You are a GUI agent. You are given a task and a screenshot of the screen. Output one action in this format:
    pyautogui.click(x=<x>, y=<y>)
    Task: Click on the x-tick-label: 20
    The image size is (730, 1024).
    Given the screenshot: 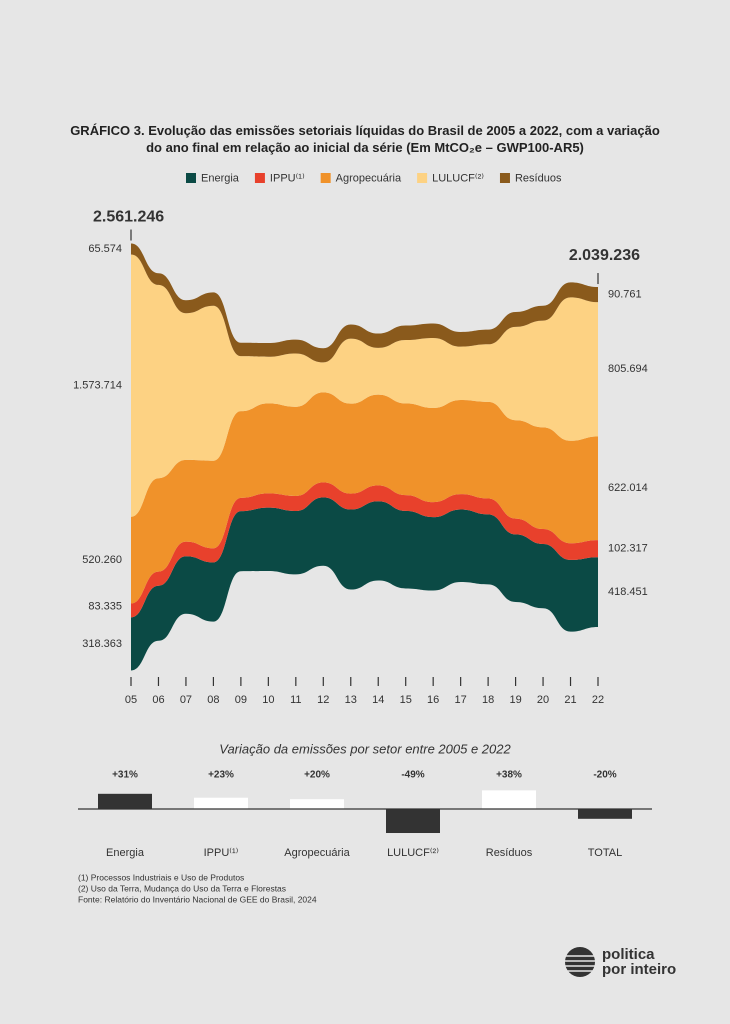 What is the action you would take?
    pyautogui.click(x=543, y=700)
    